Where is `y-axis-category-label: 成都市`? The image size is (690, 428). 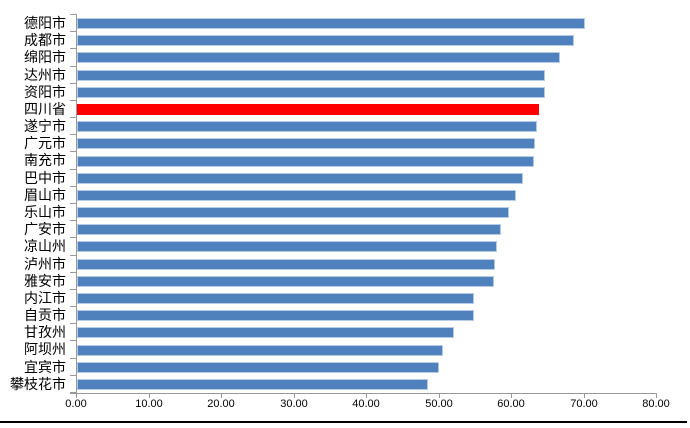
y-axis-category-label: 成都市 is located at coordinates (45, 40).